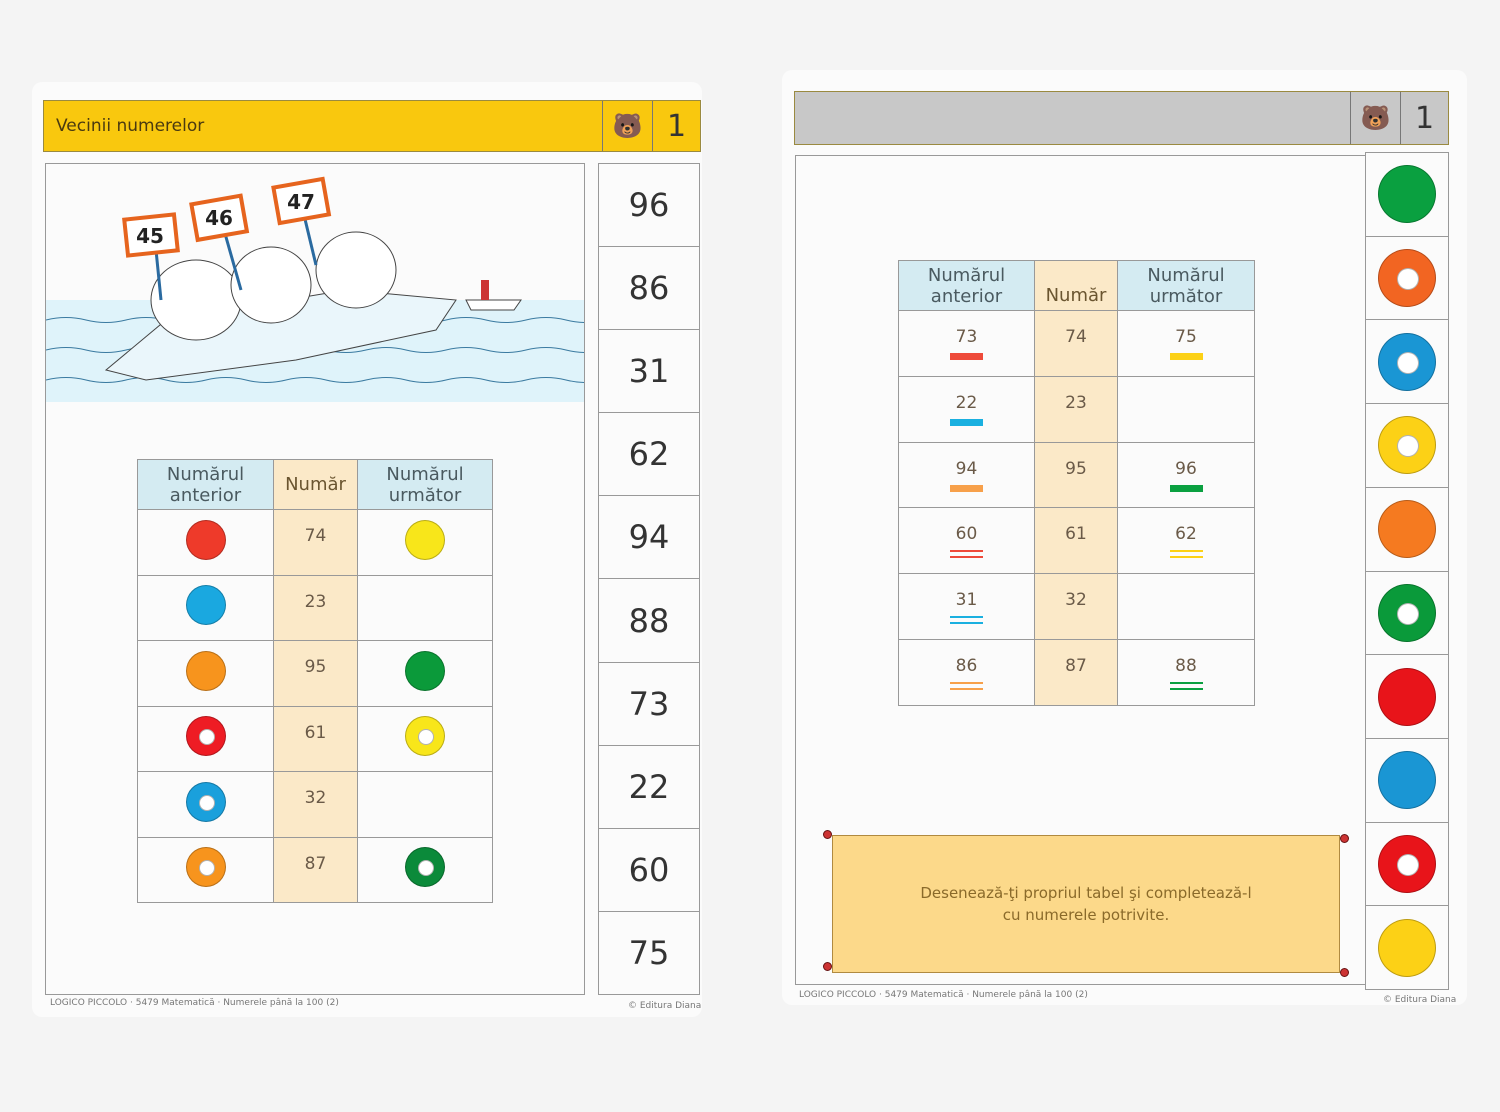 Image resolution: width=1500 pixels, height=1112 pixels. What do you see at coordinates (966, 665) in the screenshot?
I see `previous-cell-value: 86` at bounding box center [966, 665].